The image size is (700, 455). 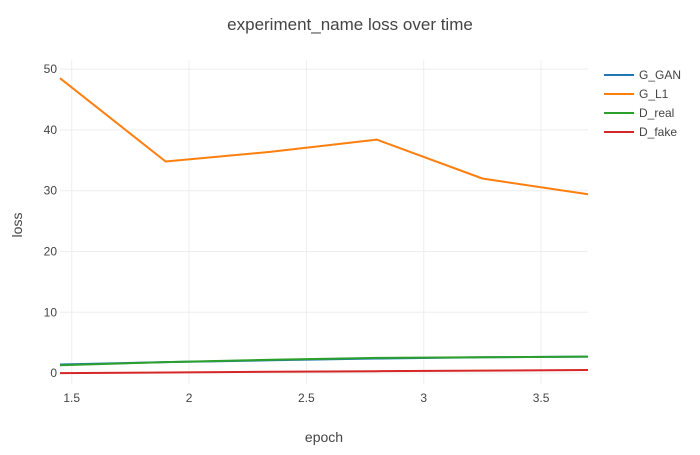 I want to click on x-axis-title: epoch, so click(x=324, y=437).